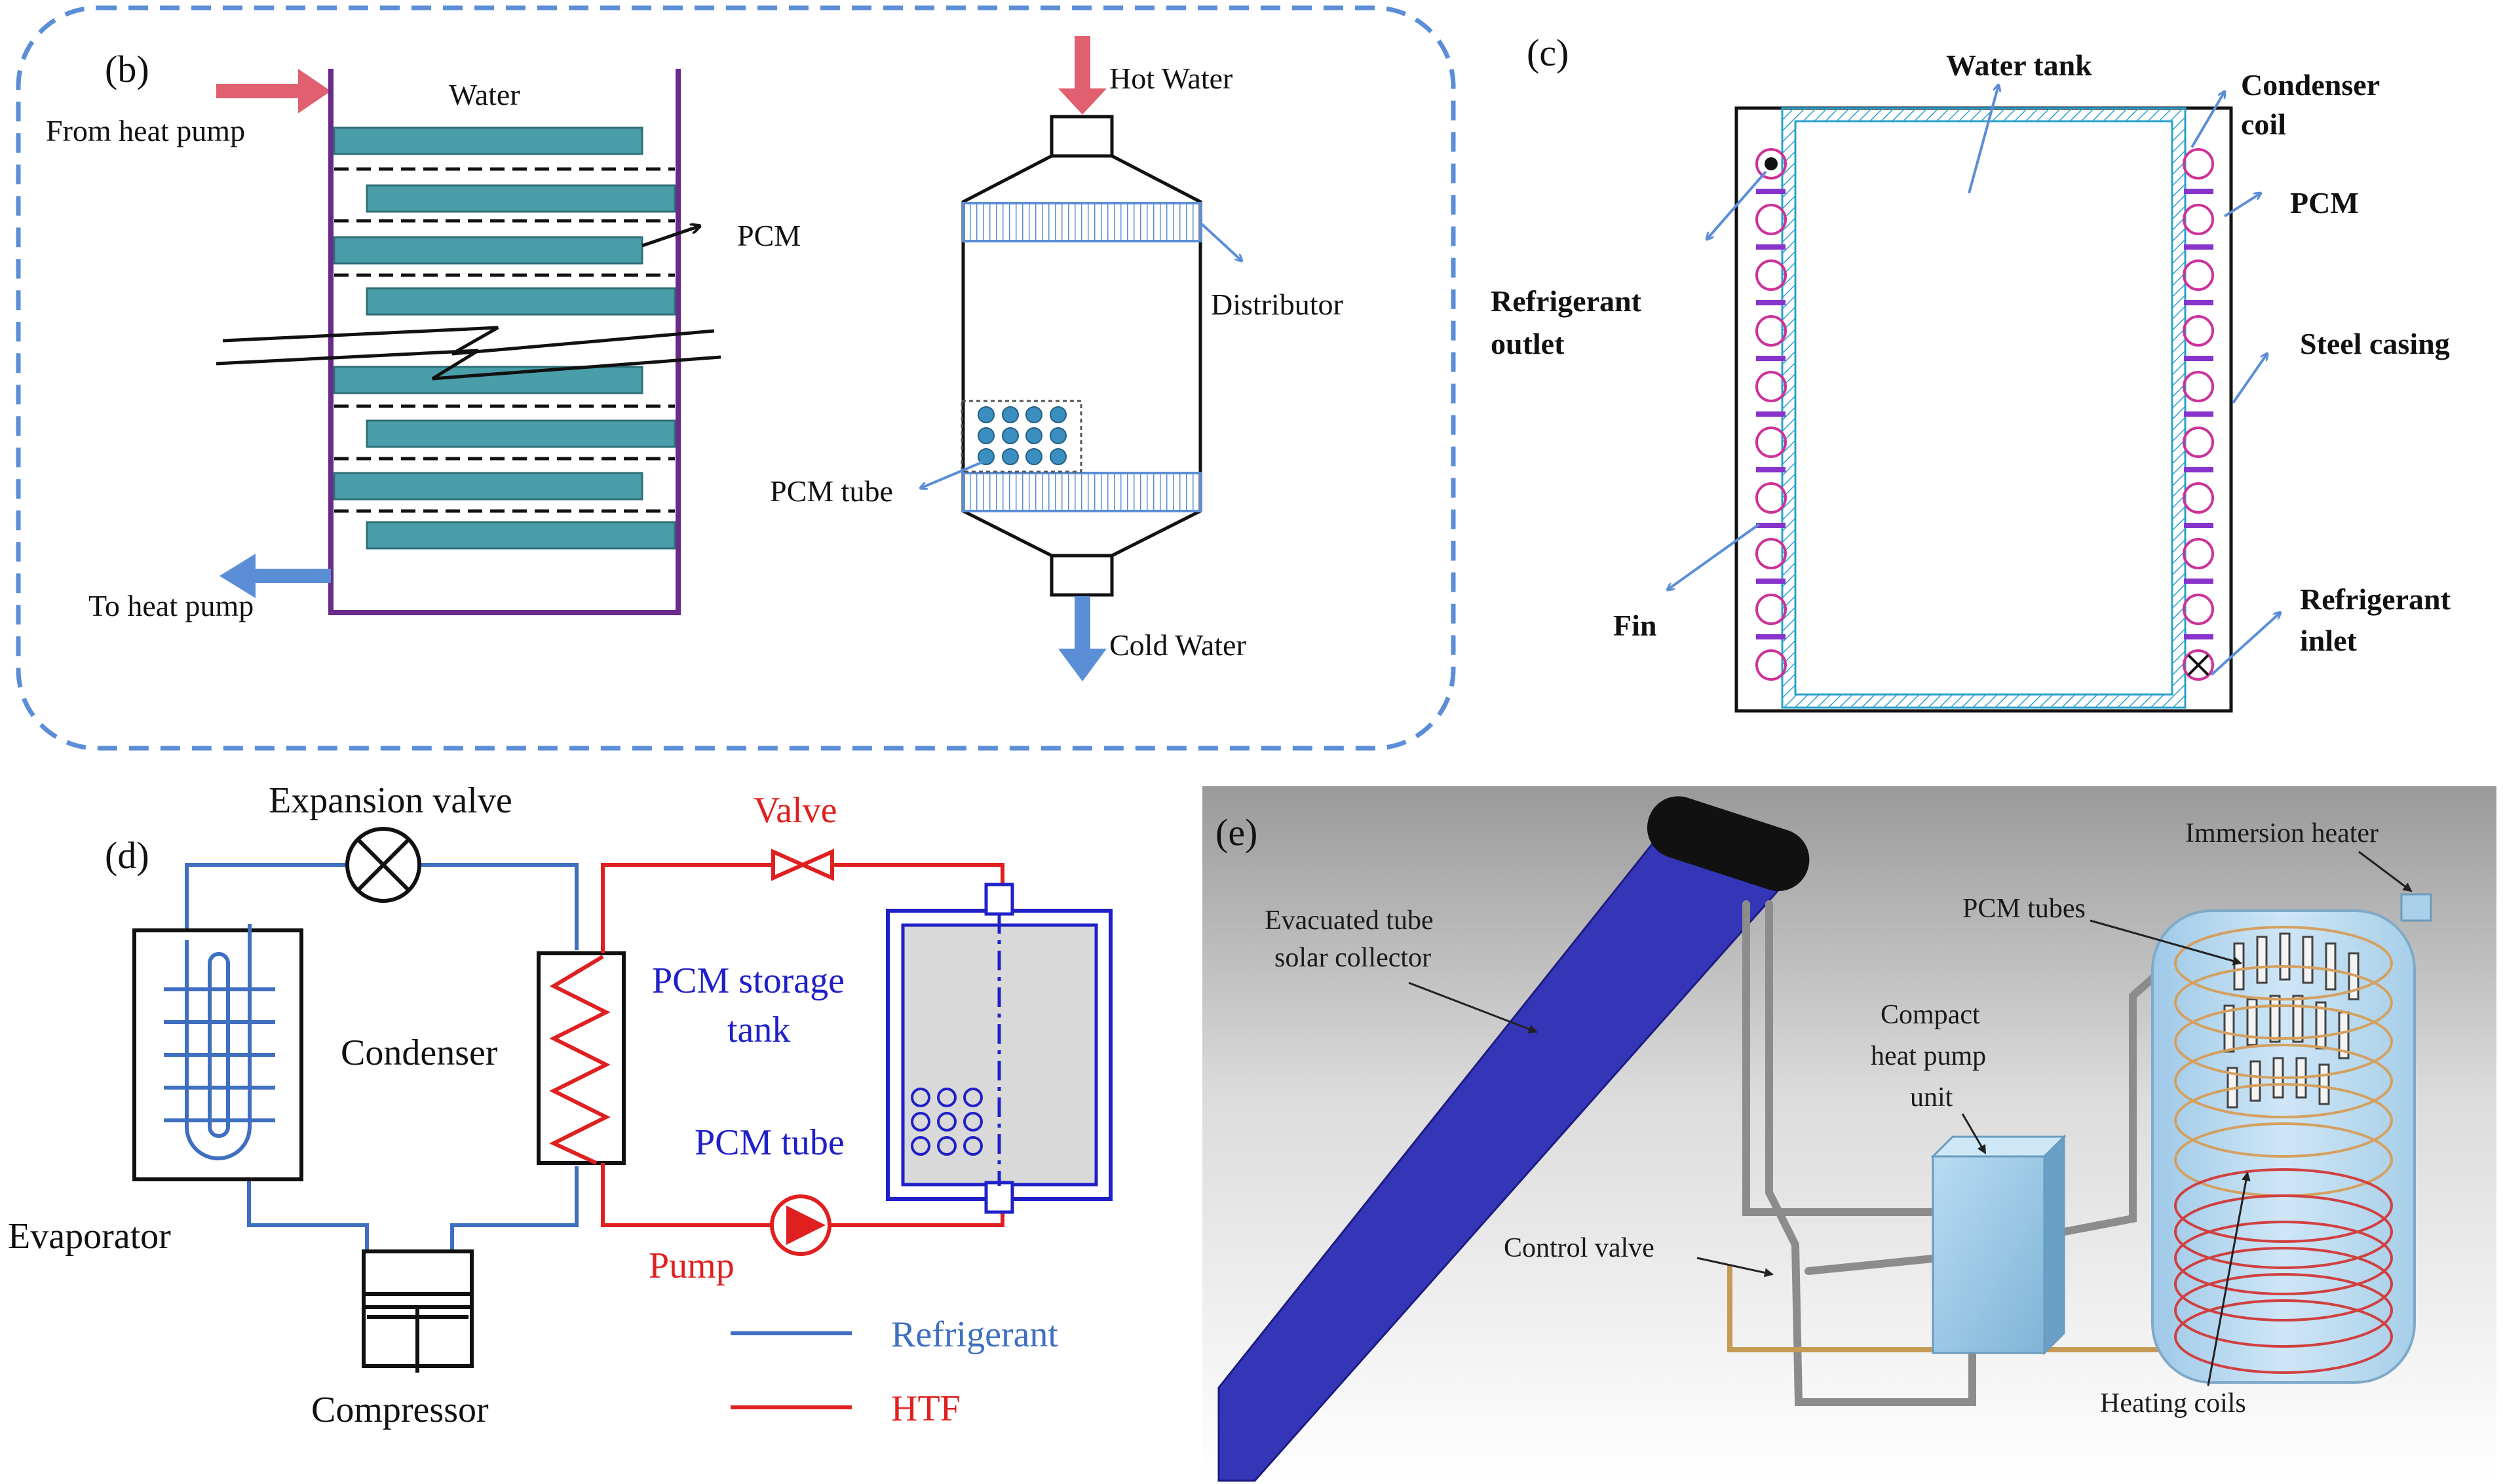 This screenshot has width=2503, height=1484. I want to click on condenser-coils-right, so click(2198, 415).